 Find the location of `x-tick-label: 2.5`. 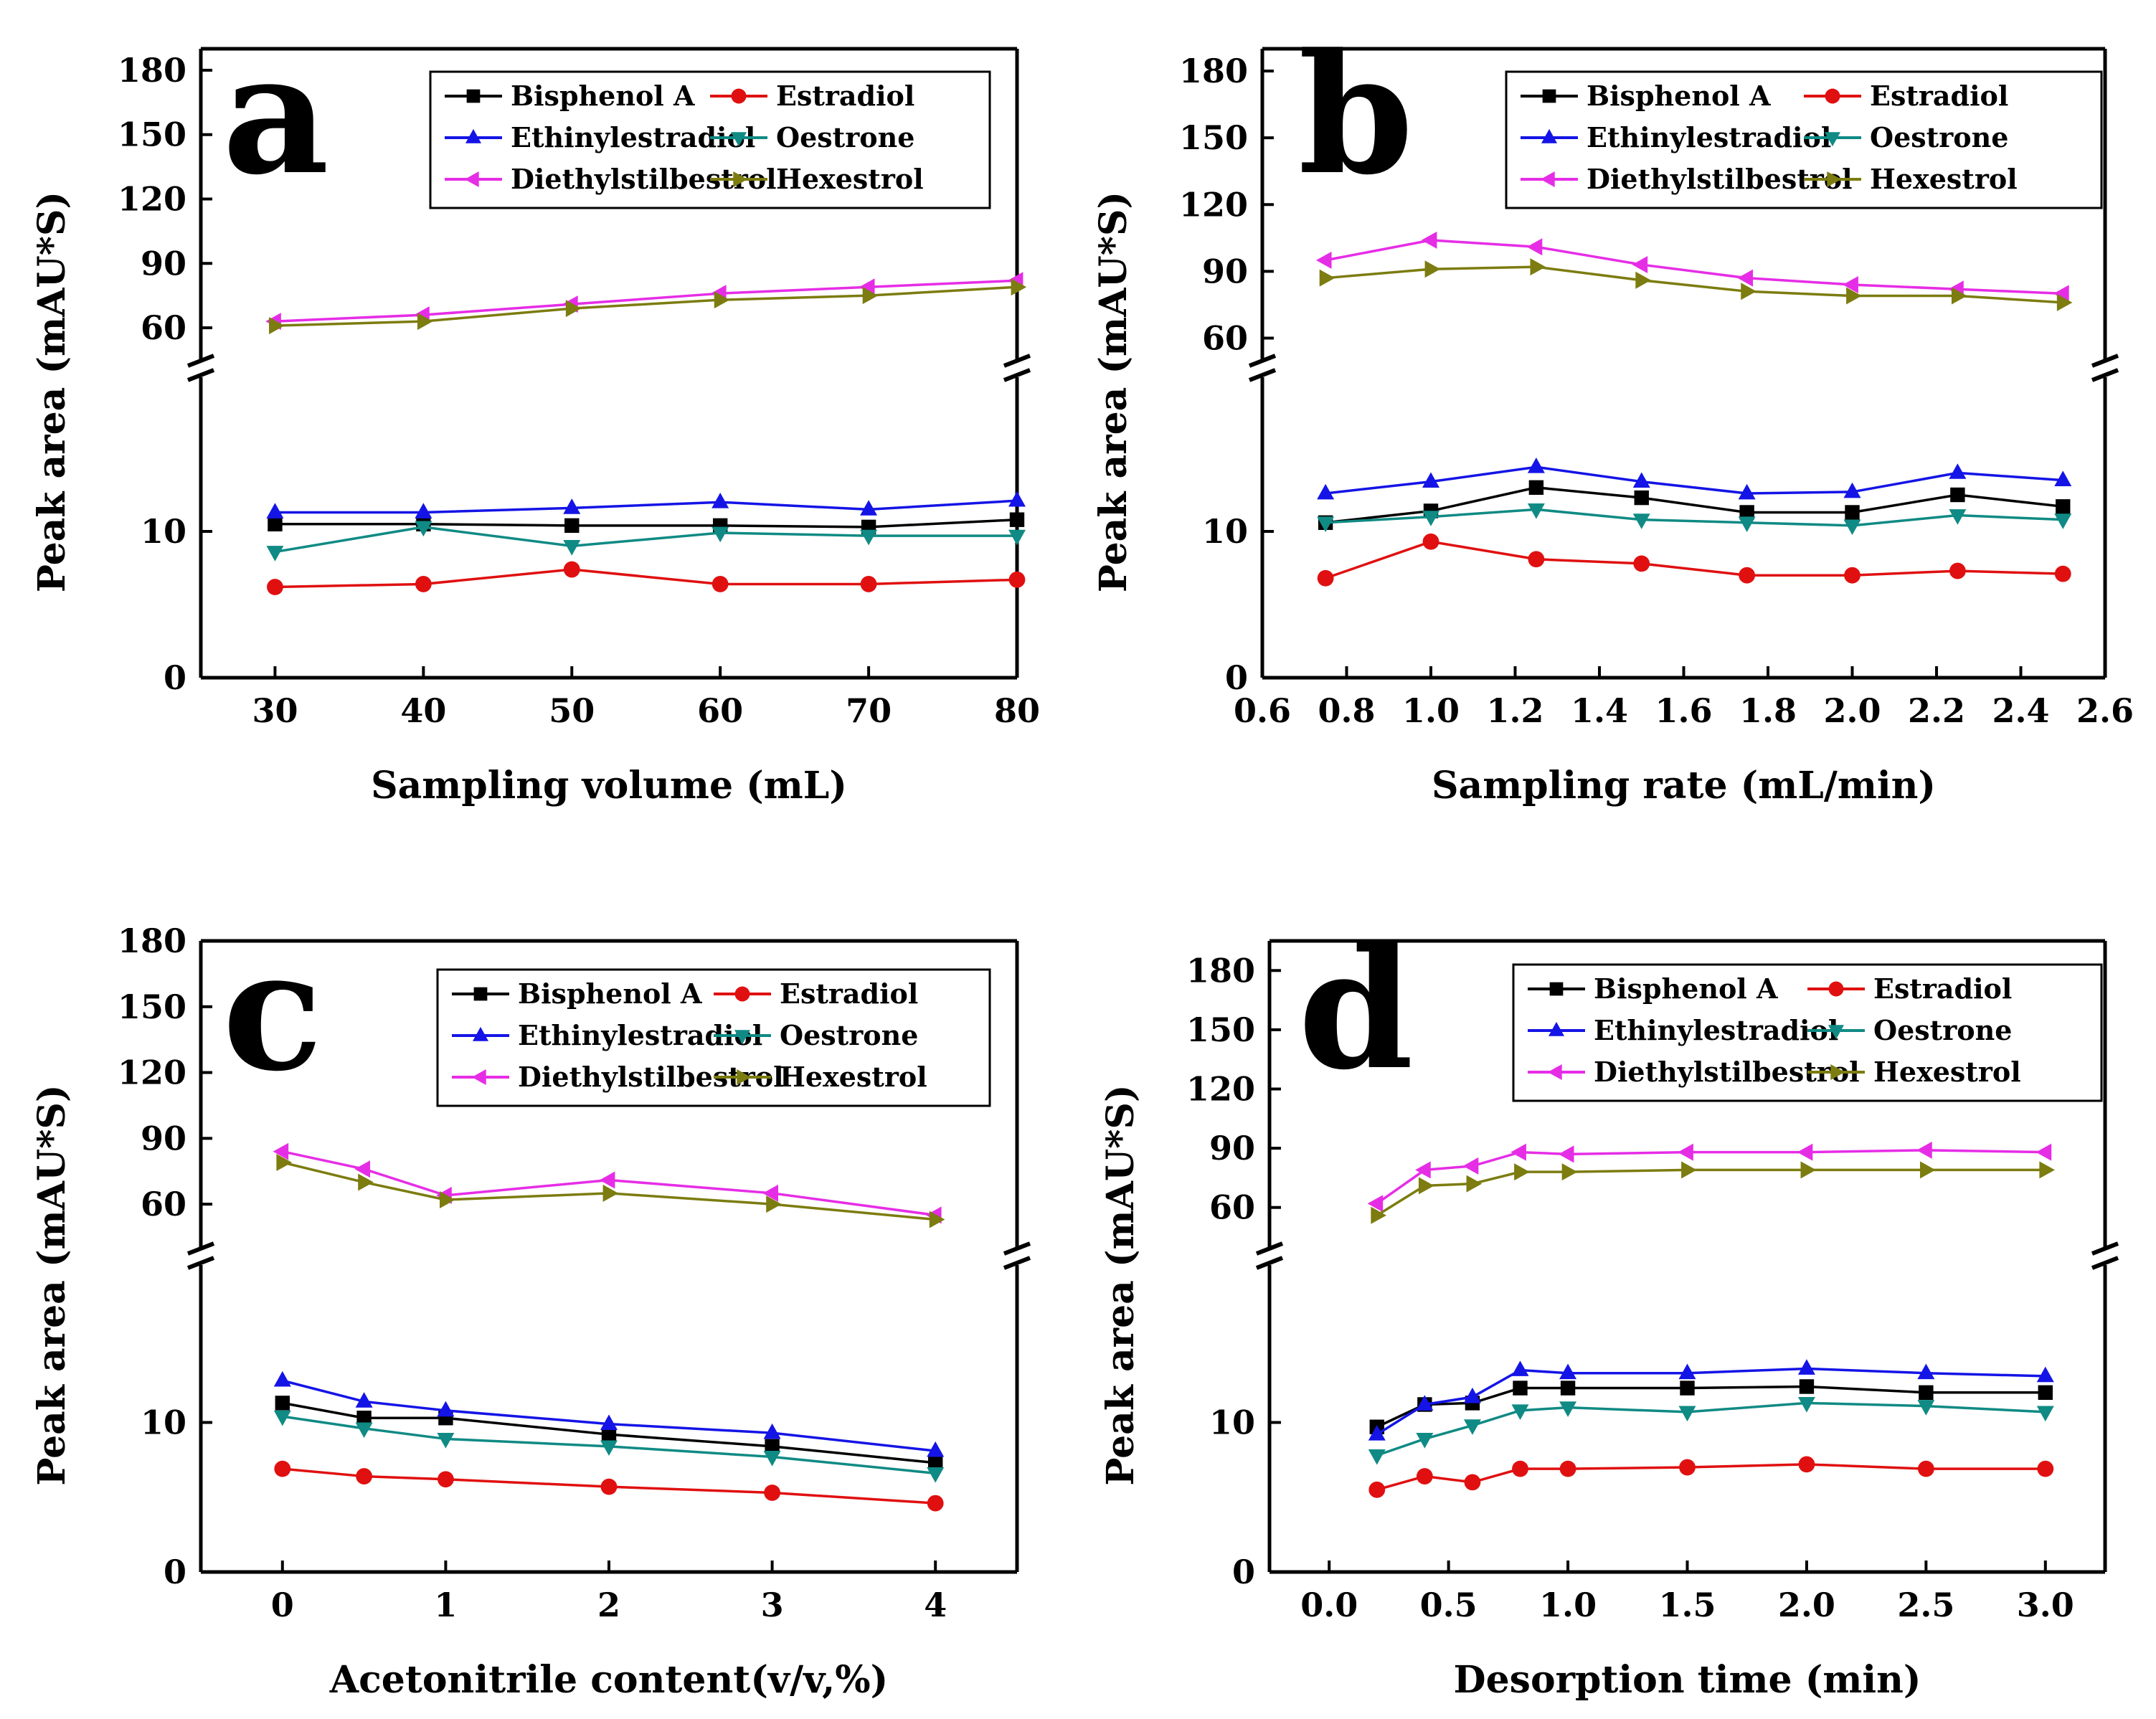

x-tick-label: 2.5 is located at coordinates (1925, 1605).